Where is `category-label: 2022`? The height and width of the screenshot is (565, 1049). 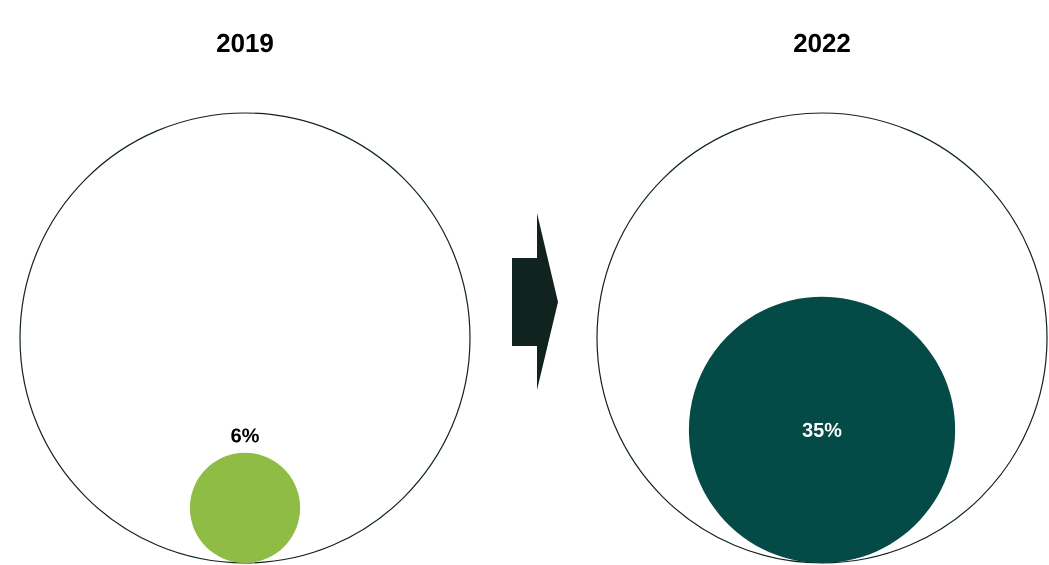
category-label: 2022 is located at coordinates (822, 43).